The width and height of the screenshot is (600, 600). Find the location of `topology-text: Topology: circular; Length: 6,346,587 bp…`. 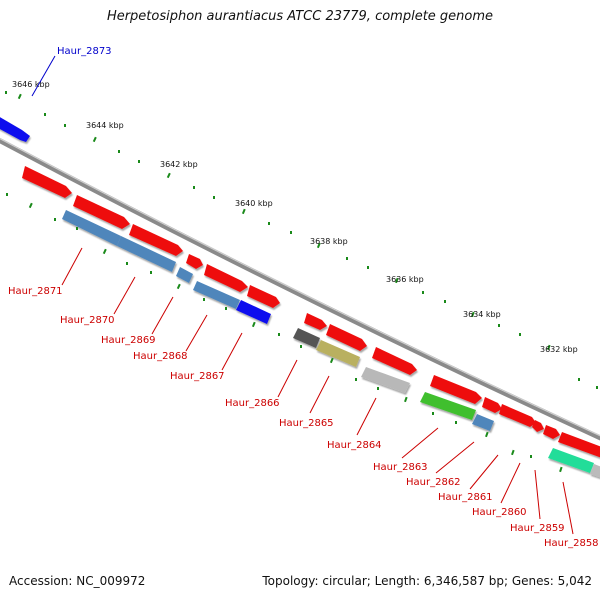

topology-text: Topology: circular; Length: 6,346,587 bp… is located at coordinates (427, 581).